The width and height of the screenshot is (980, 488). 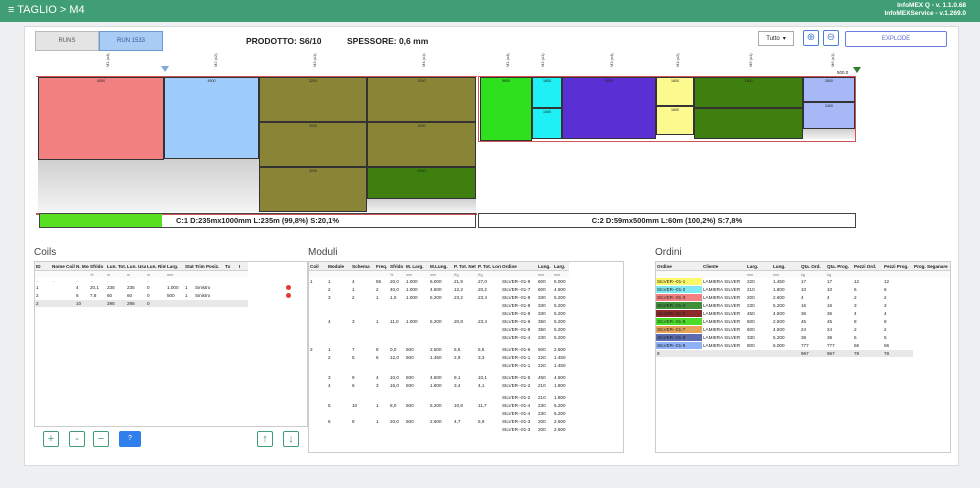 I want to click on minus-icon: -, so click(x=77, y=439).